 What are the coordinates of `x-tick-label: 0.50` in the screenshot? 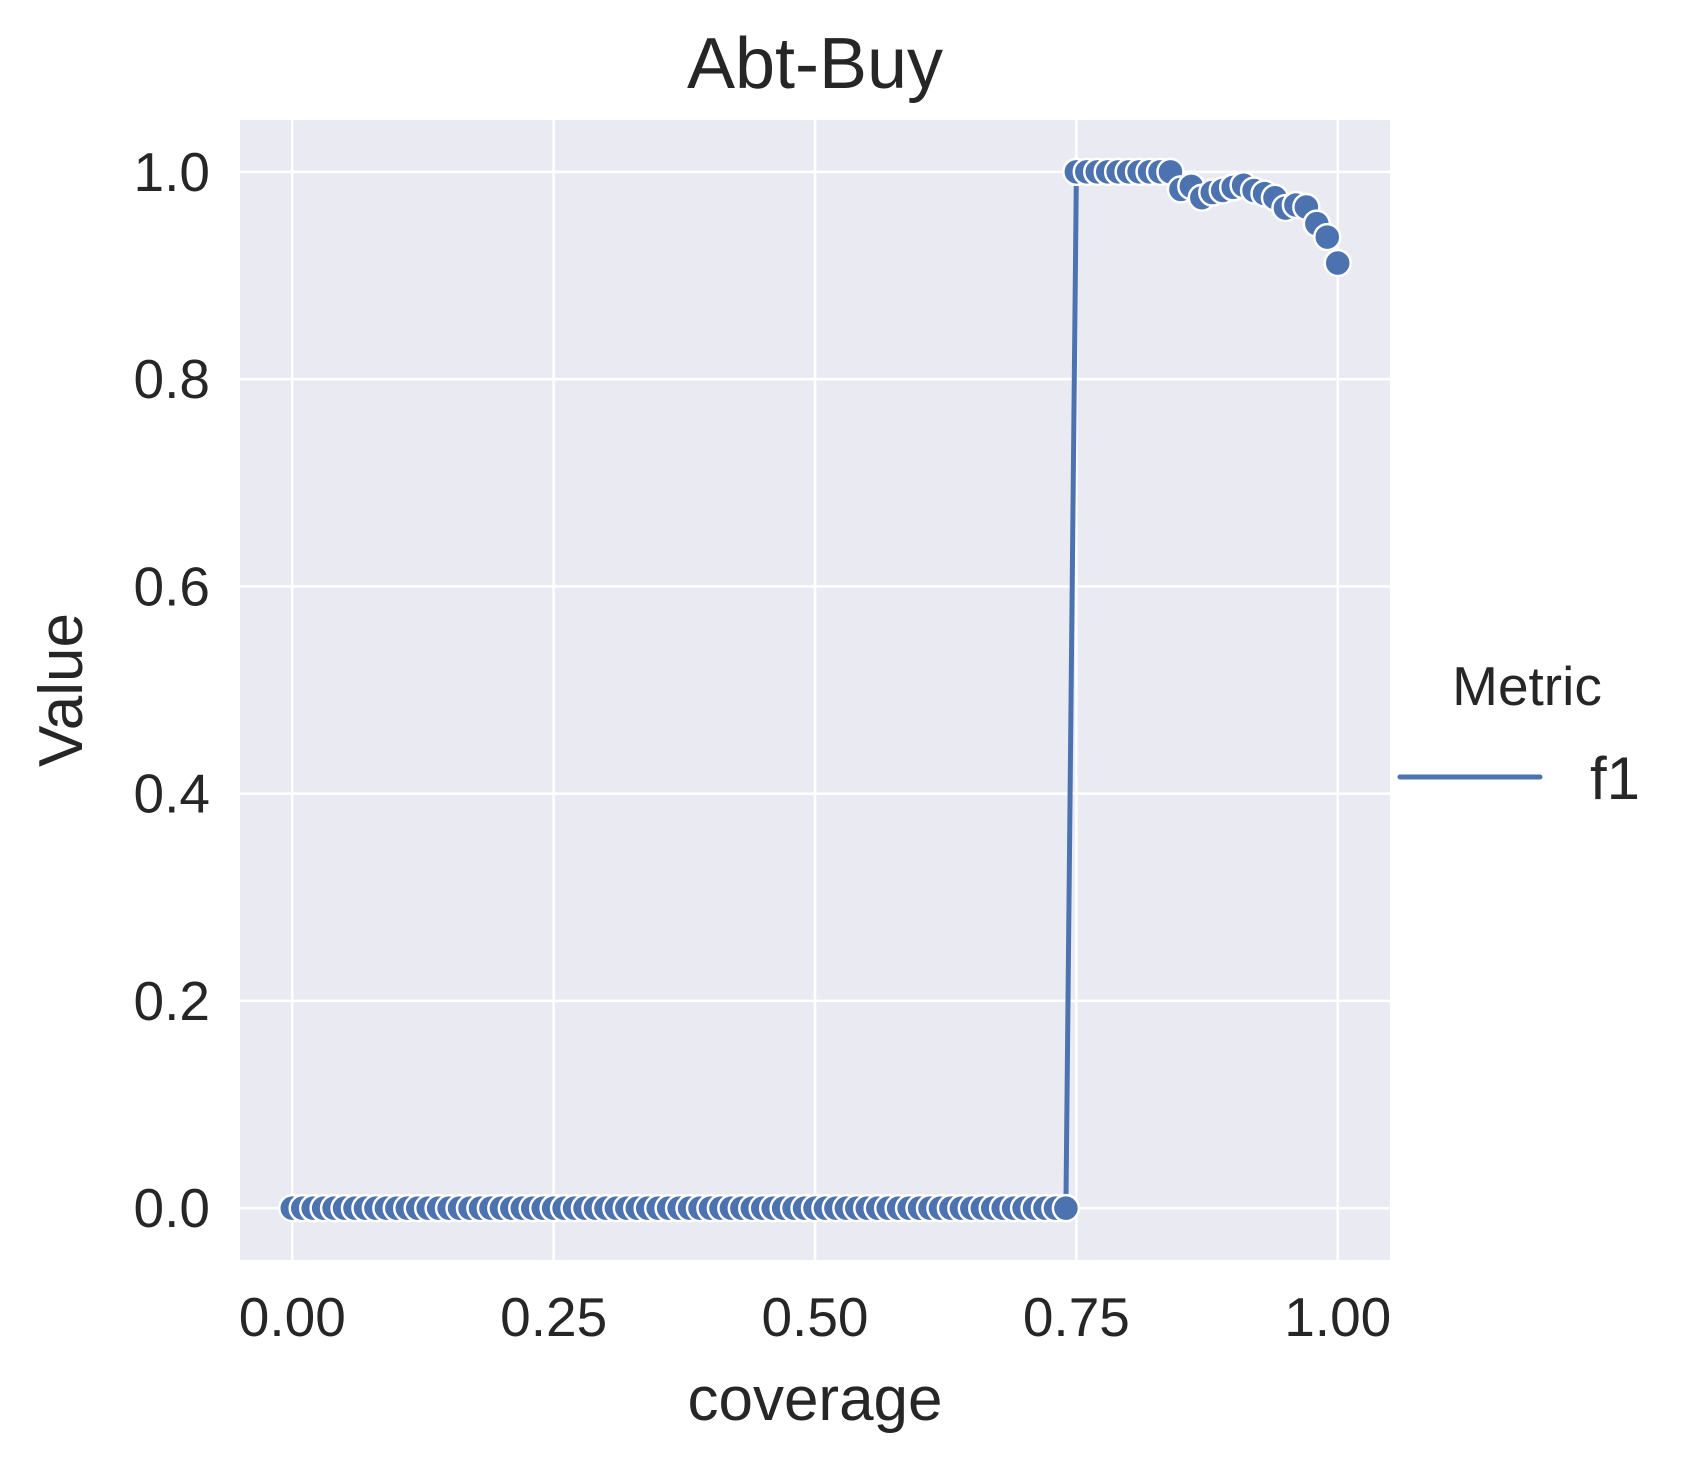 It's located at (814, 1317).